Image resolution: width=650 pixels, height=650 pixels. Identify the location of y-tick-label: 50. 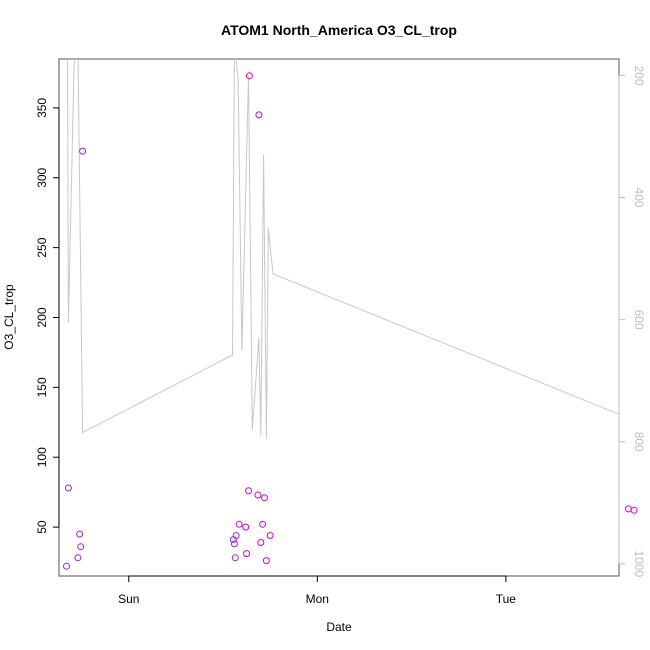
(42, 527).